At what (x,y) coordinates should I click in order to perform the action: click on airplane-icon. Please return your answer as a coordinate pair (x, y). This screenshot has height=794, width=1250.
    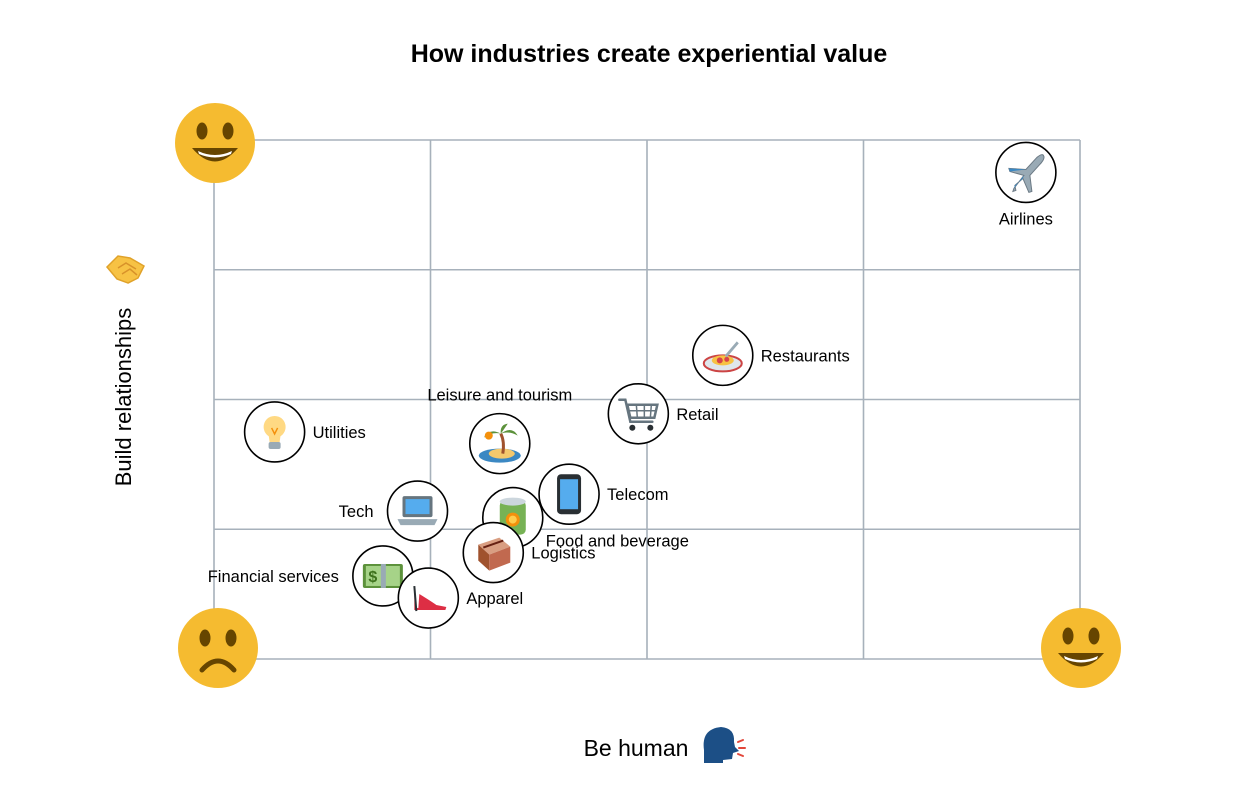
    Looking at the image, I should click on (1026, 174).